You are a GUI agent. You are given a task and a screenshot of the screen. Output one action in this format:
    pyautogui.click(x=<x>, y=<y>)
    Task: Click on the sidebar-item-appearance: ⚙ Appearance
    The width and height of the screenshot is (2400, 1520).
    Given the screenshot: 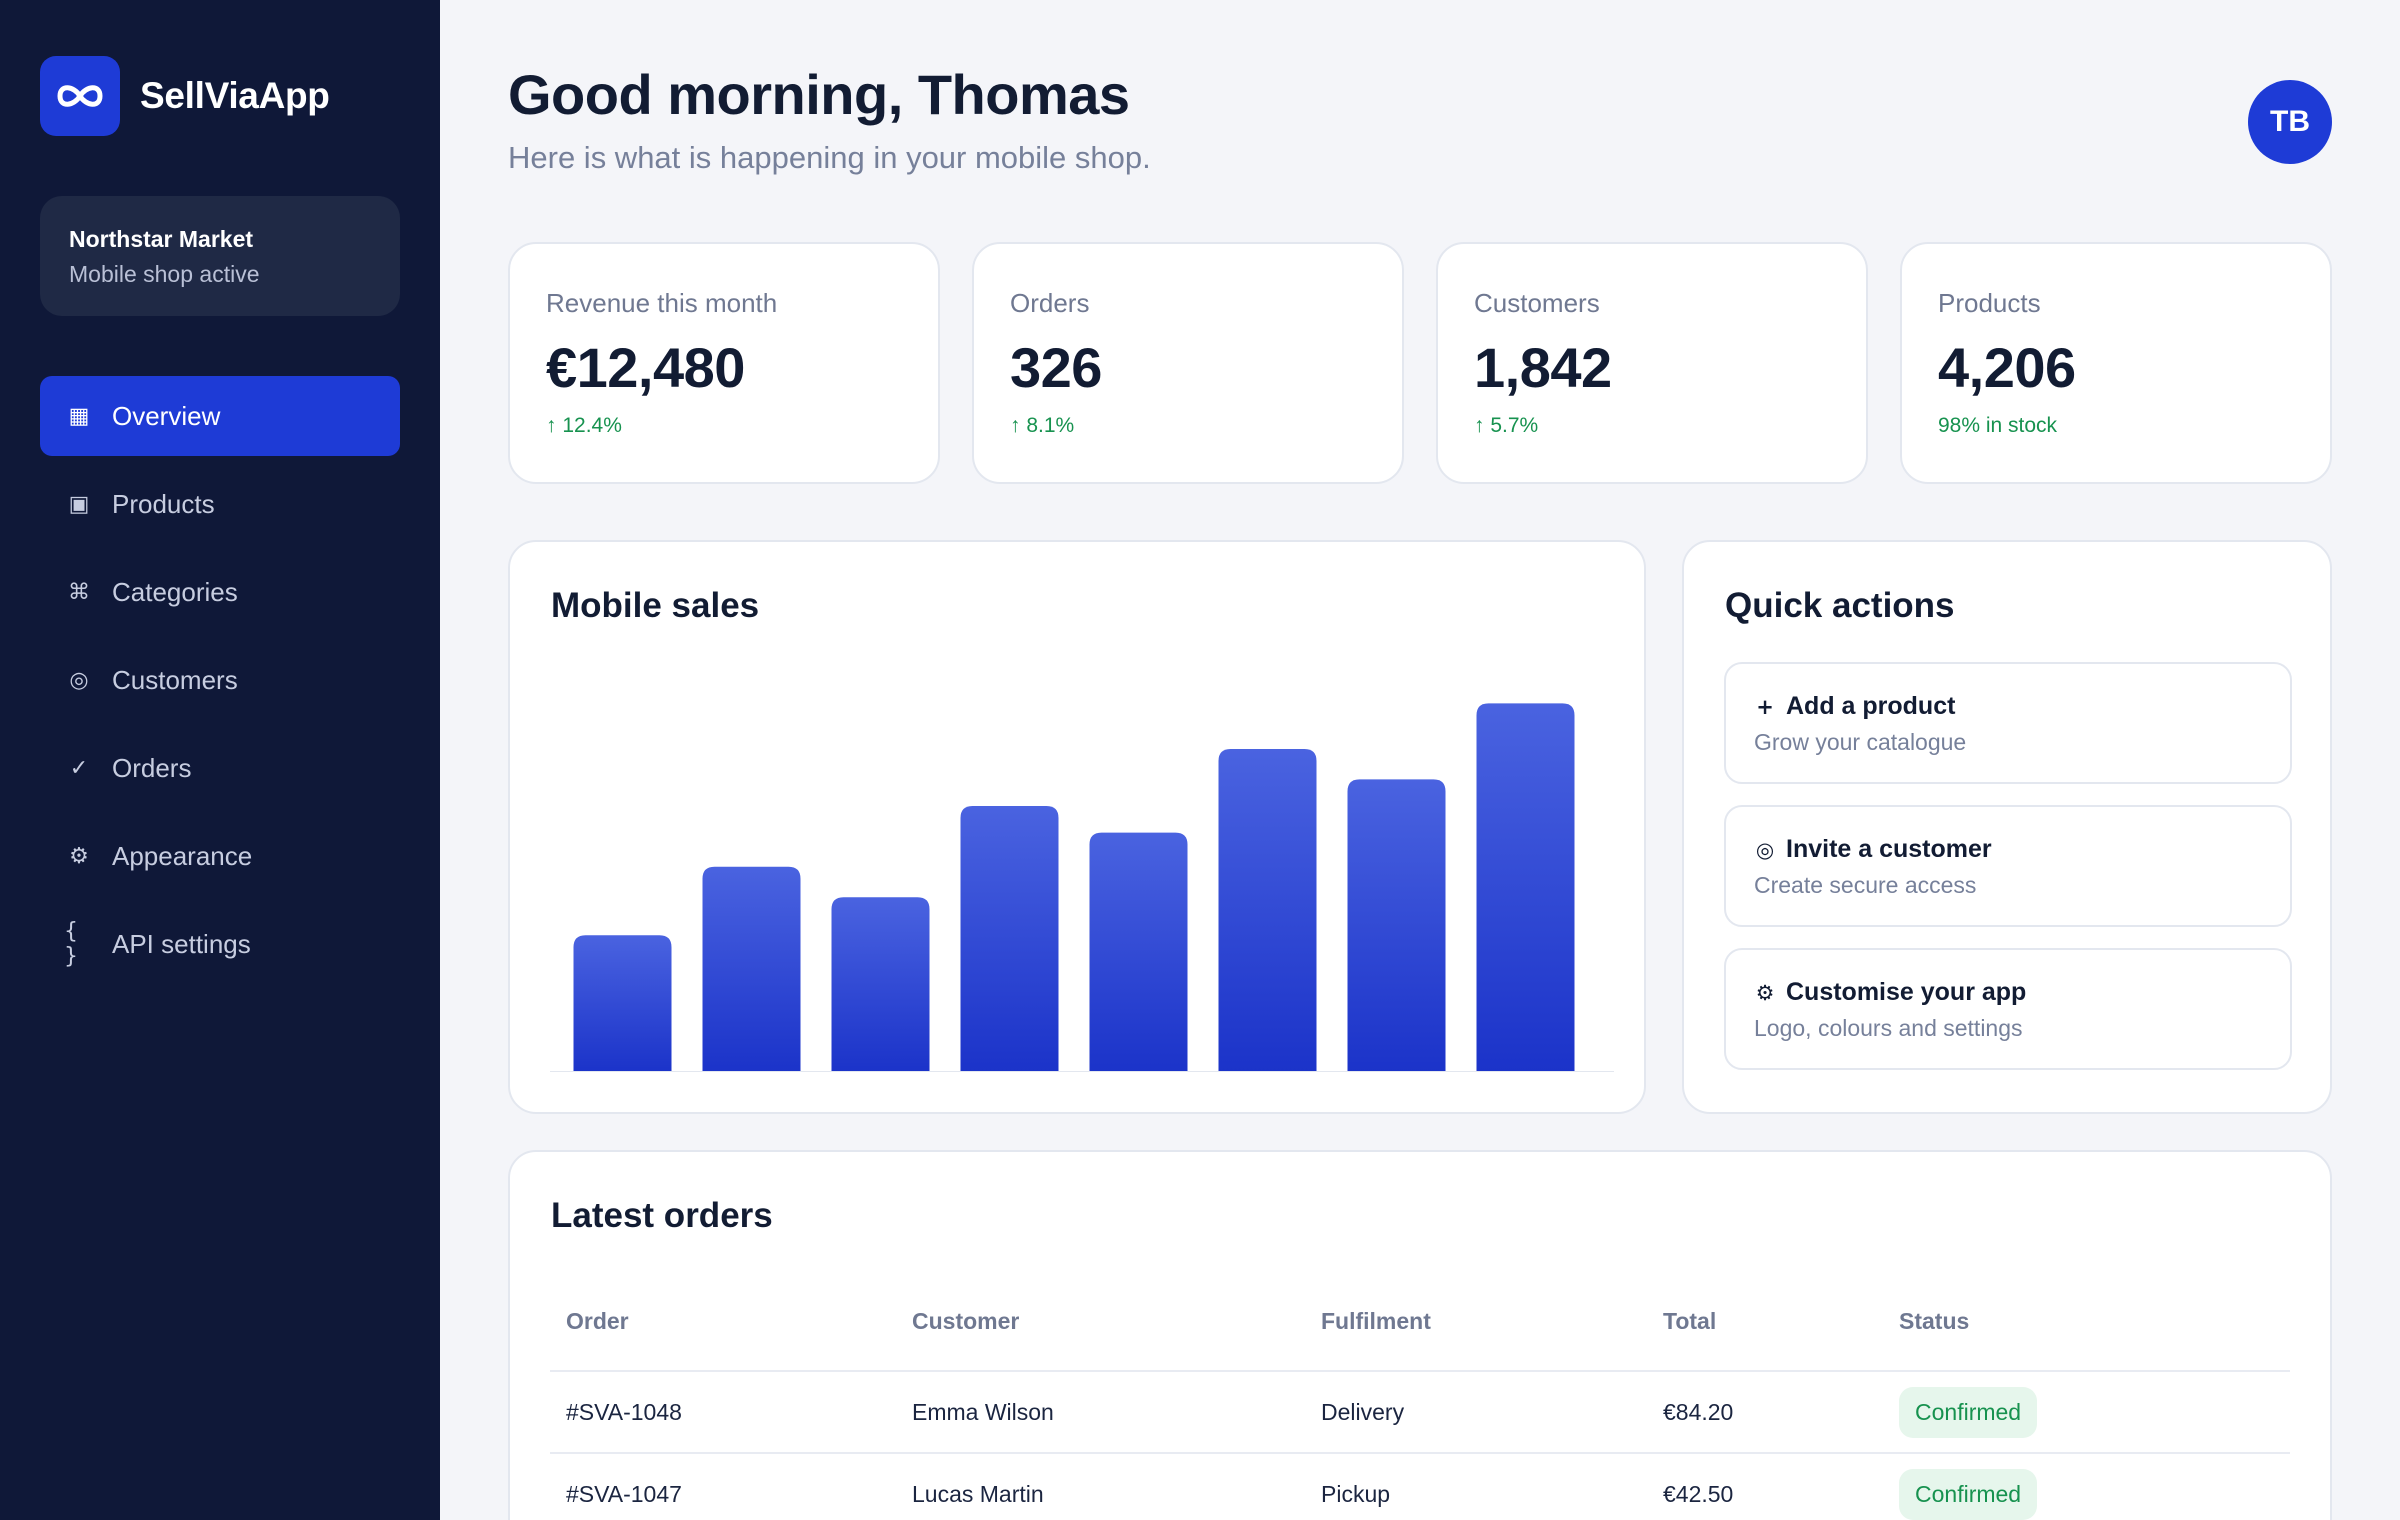 What is the action you would take?
    pyautogui.click(x=220, y=856)
    